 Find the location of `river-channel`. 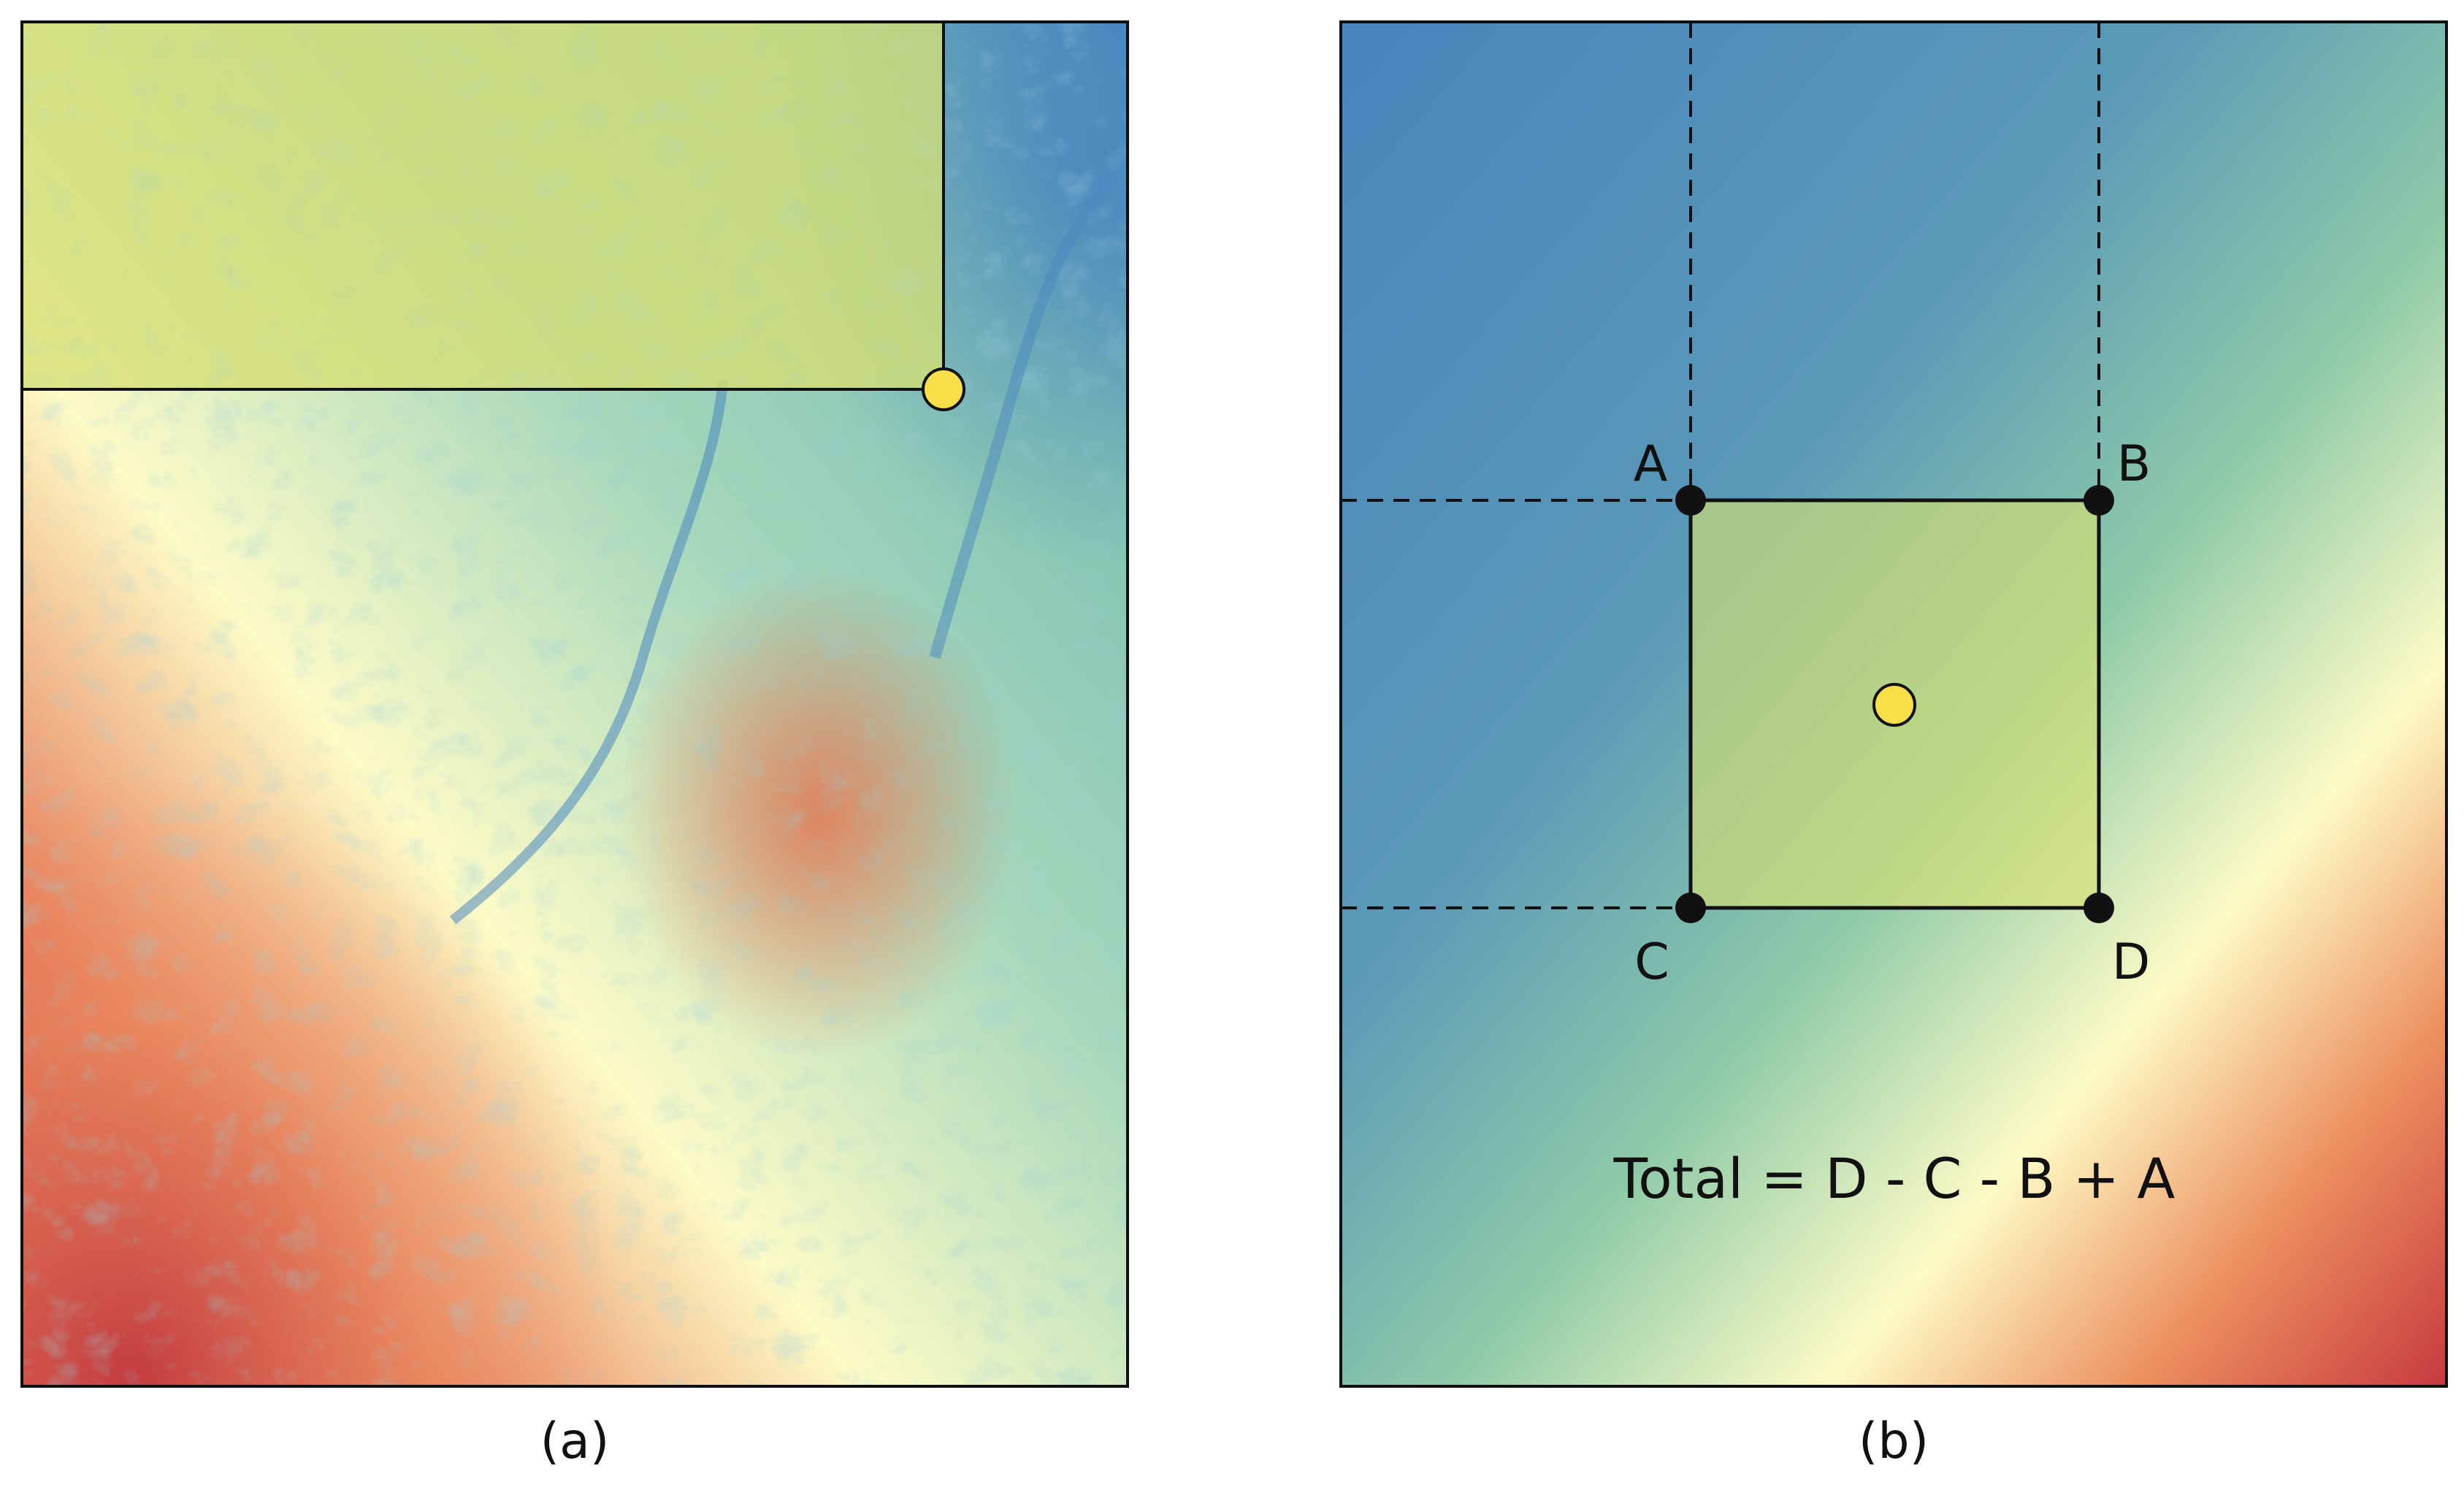

river-channel is located at coordinates (588, 652).